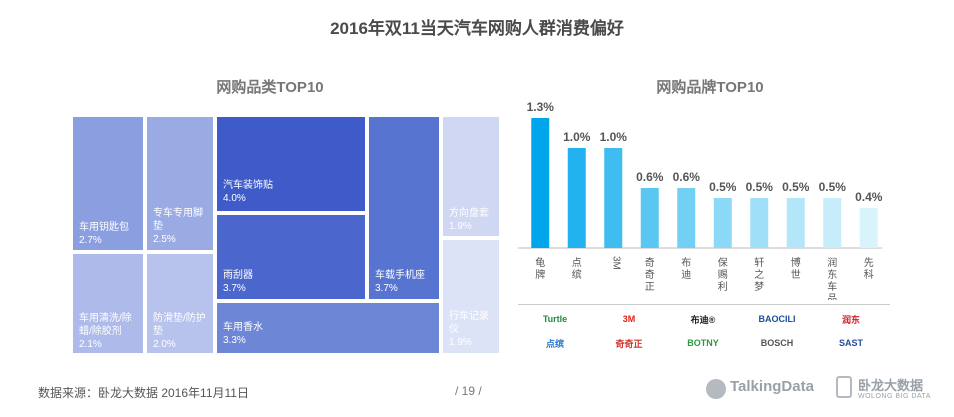  Describe the element at coordinates (796, 268) in the screenshot. I see `category-tick-label: 博世` at that location.